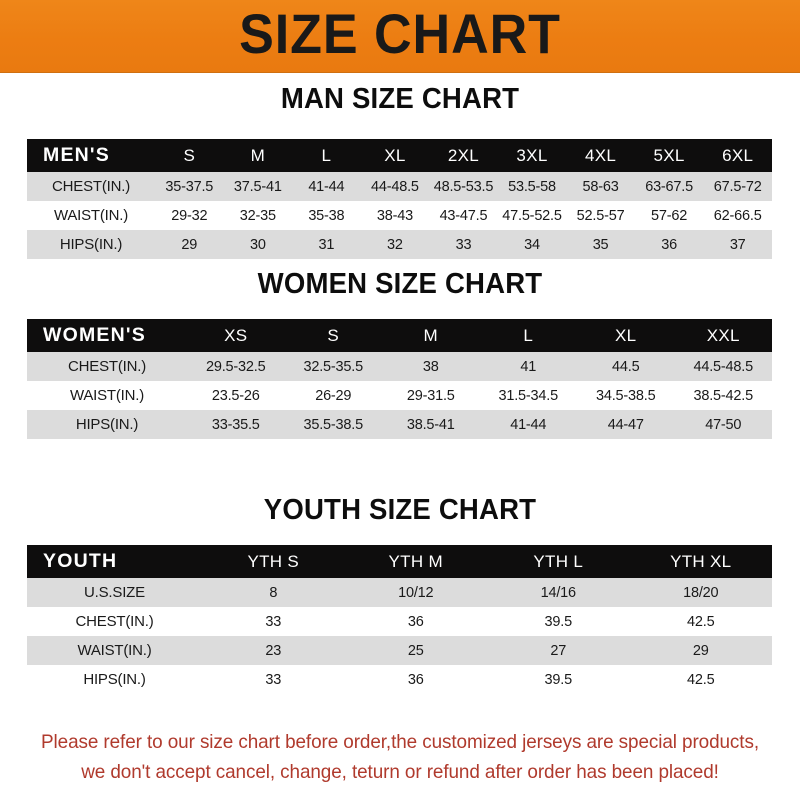 This screenshot has width=800, height=800. I want to click on men-header-row: MEN'S S M L XL 2XL 3XL 4XL 5XL 6XL, so click(399, 155).